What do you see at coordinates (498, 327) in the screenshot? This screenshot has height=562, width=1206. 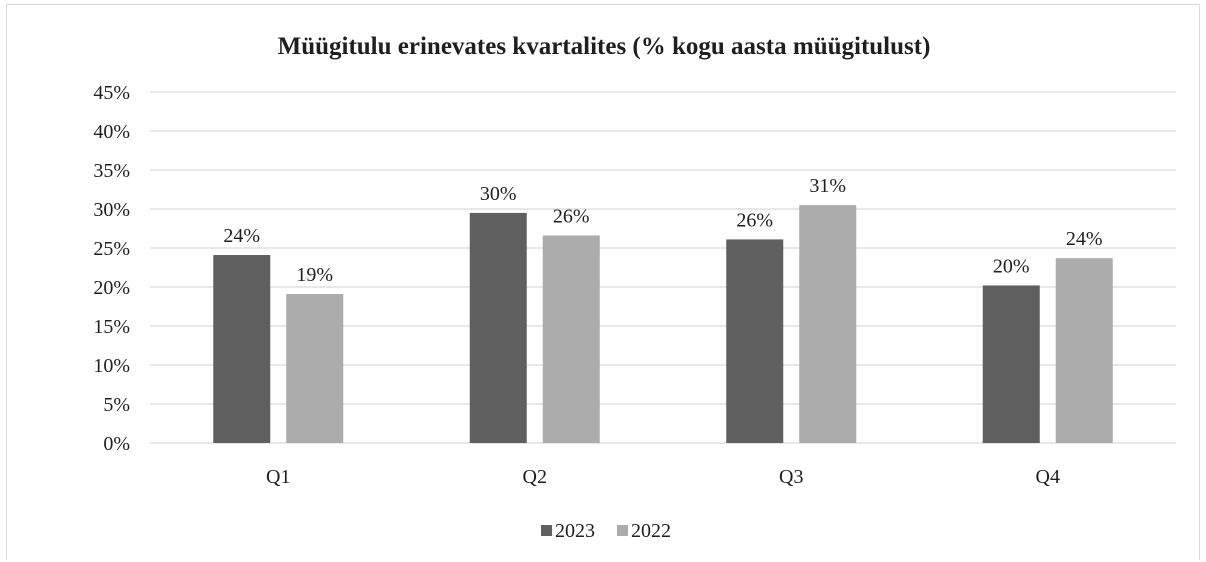 I see `bar-2023-Q2` at bounding box center [498, 327].